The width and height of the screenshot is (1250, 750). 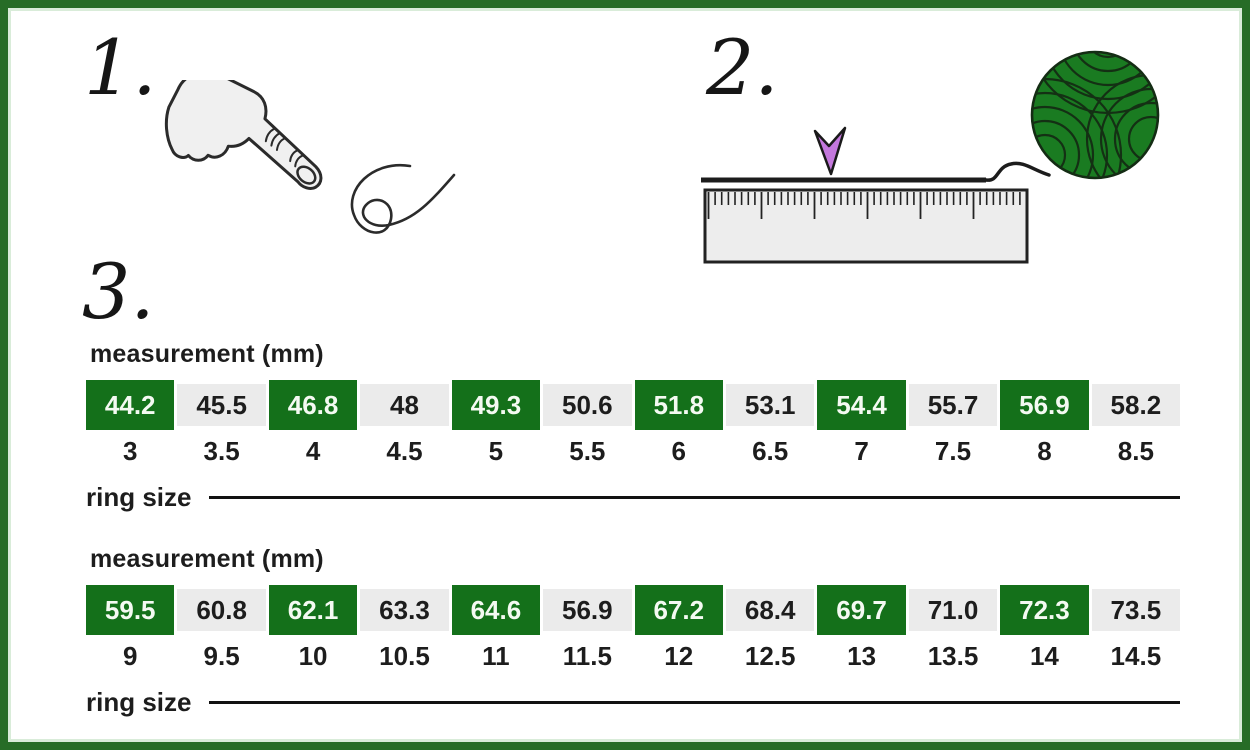 What do you see at coordinates (404, 451) in the screenshot?
I see `ring-size-cell: 4.5` at bounding box center [404, 451].